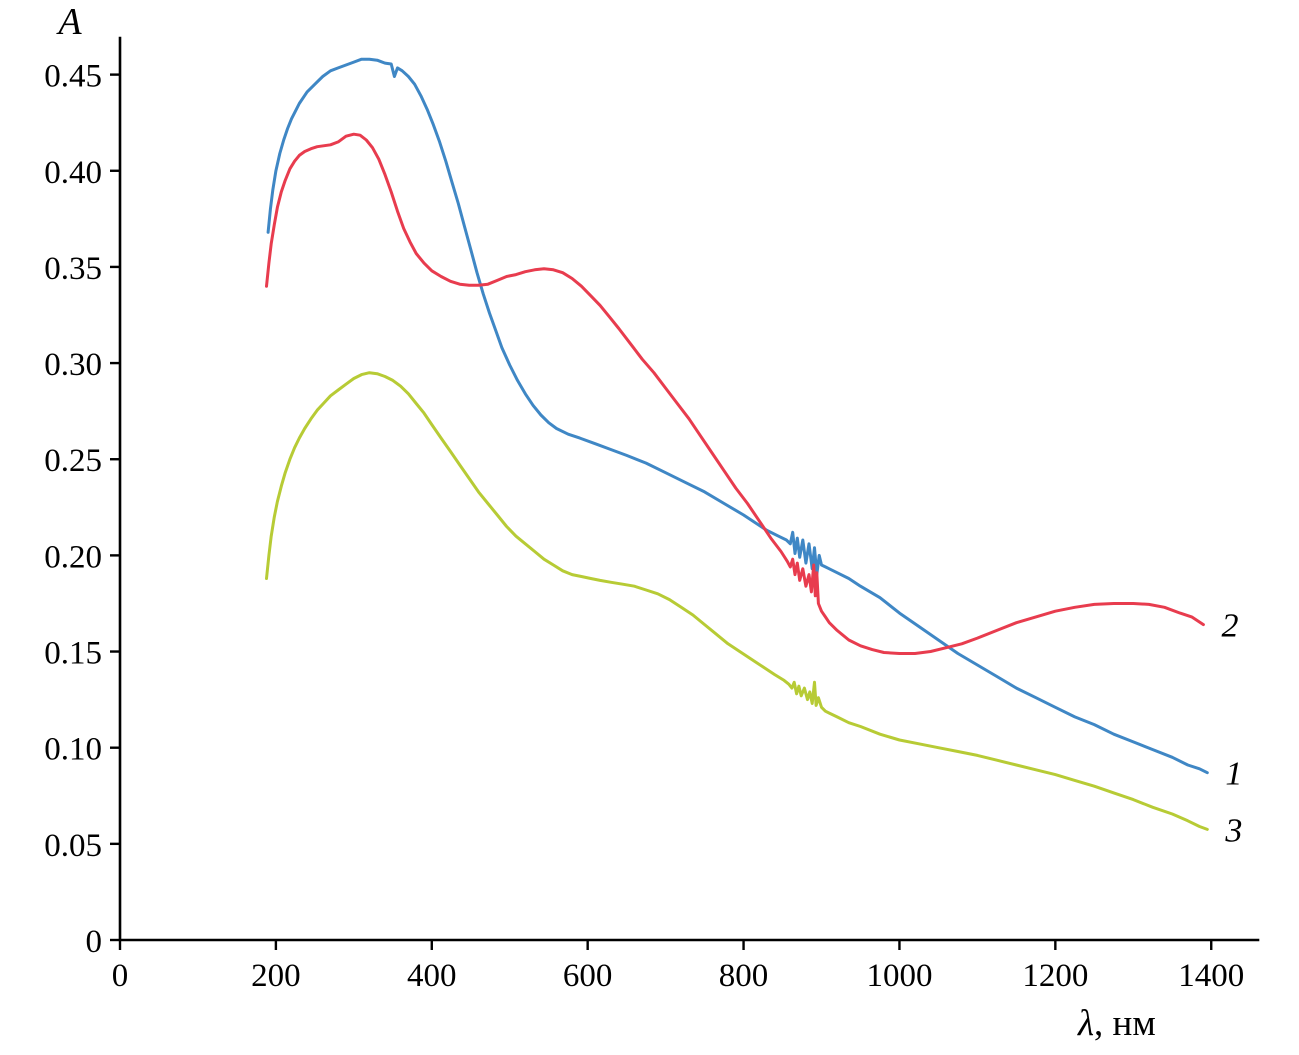 This screenshot has height=1055, width=1299. I want to click on x-tick-label: 1000, so click(899, 976).